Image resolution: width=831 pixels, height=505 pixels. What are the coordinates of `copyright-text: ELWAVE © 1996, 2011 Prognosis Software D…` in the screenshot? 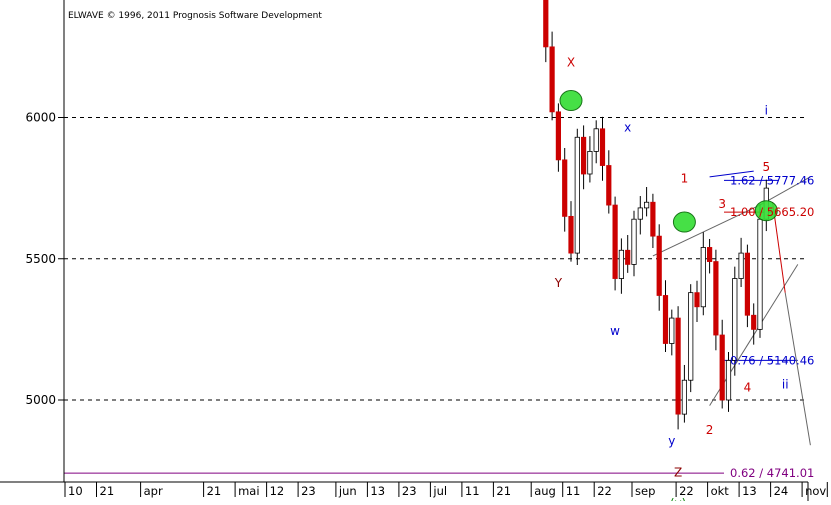 It's located at (195, 16).